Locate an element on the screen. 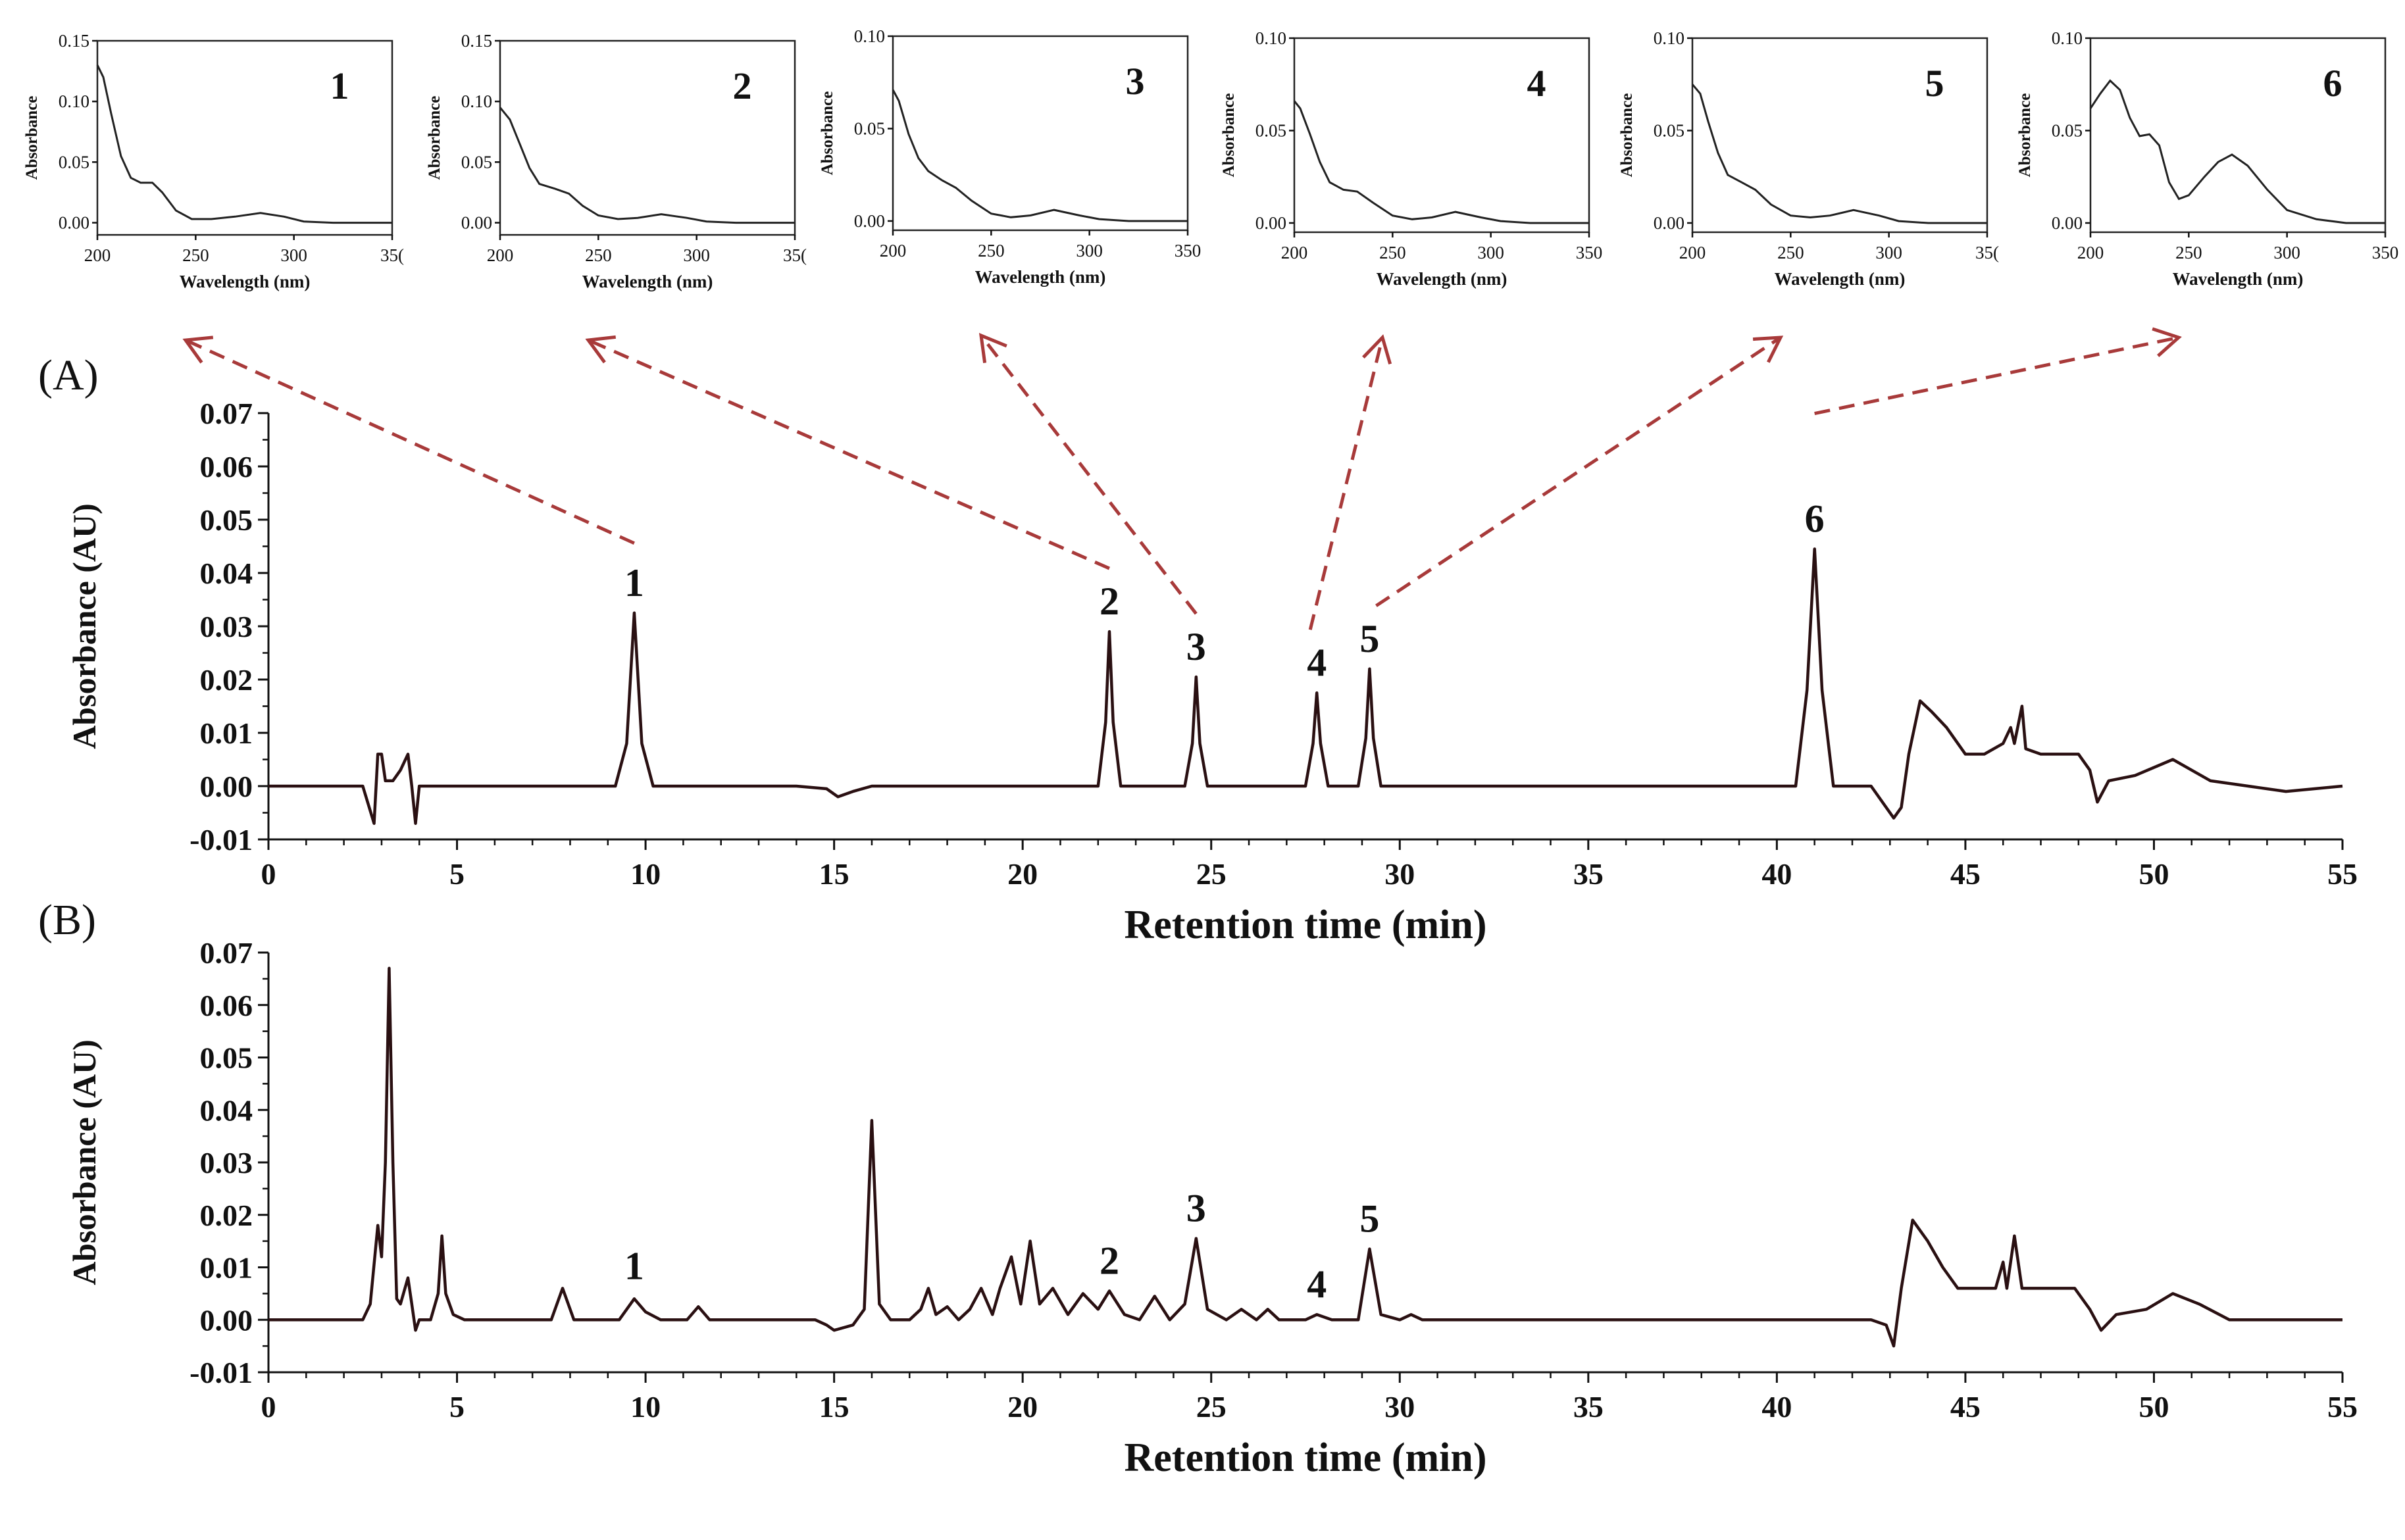 This screenshot has width=2405, height=1540. x-tick-label: 30 is located at coordinates (1399, 874).